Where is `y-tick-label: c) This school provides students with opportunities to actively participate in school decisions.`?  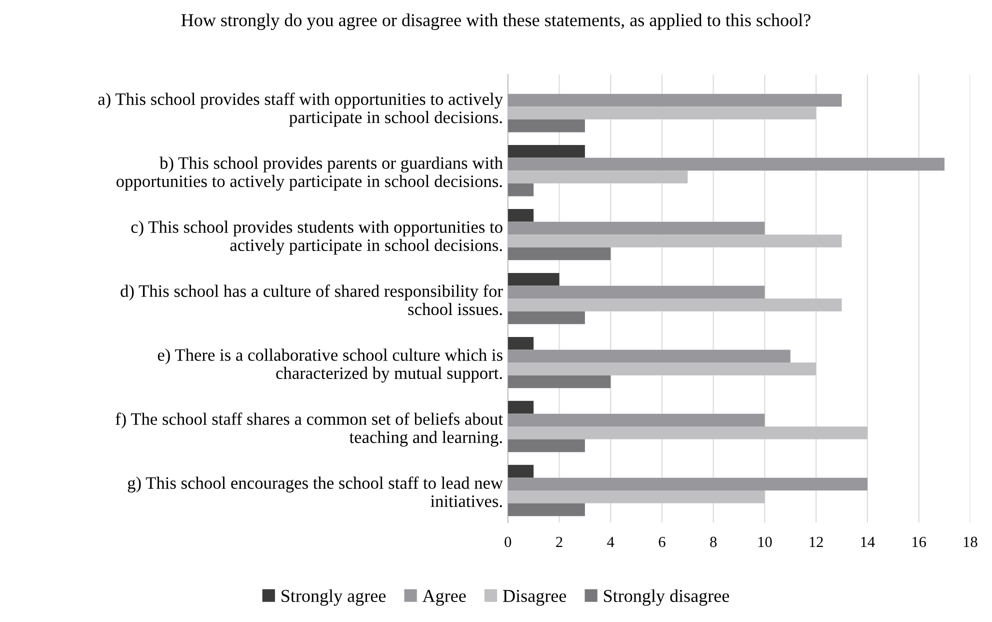
y-tick-label: c) This school provides students with opportunities to actively participate in school decisions. is located at coordinates (316, 237).